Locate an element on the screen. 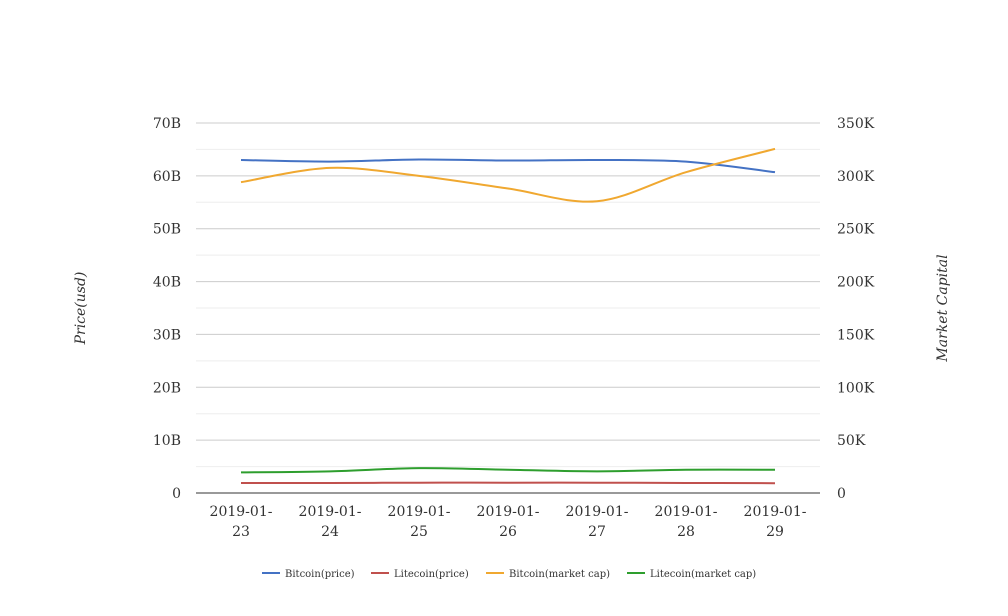 The height and width of the screenshot is (616, 1008). x-tick-label: 2019-01-23 is located at coordinates (241, 522).